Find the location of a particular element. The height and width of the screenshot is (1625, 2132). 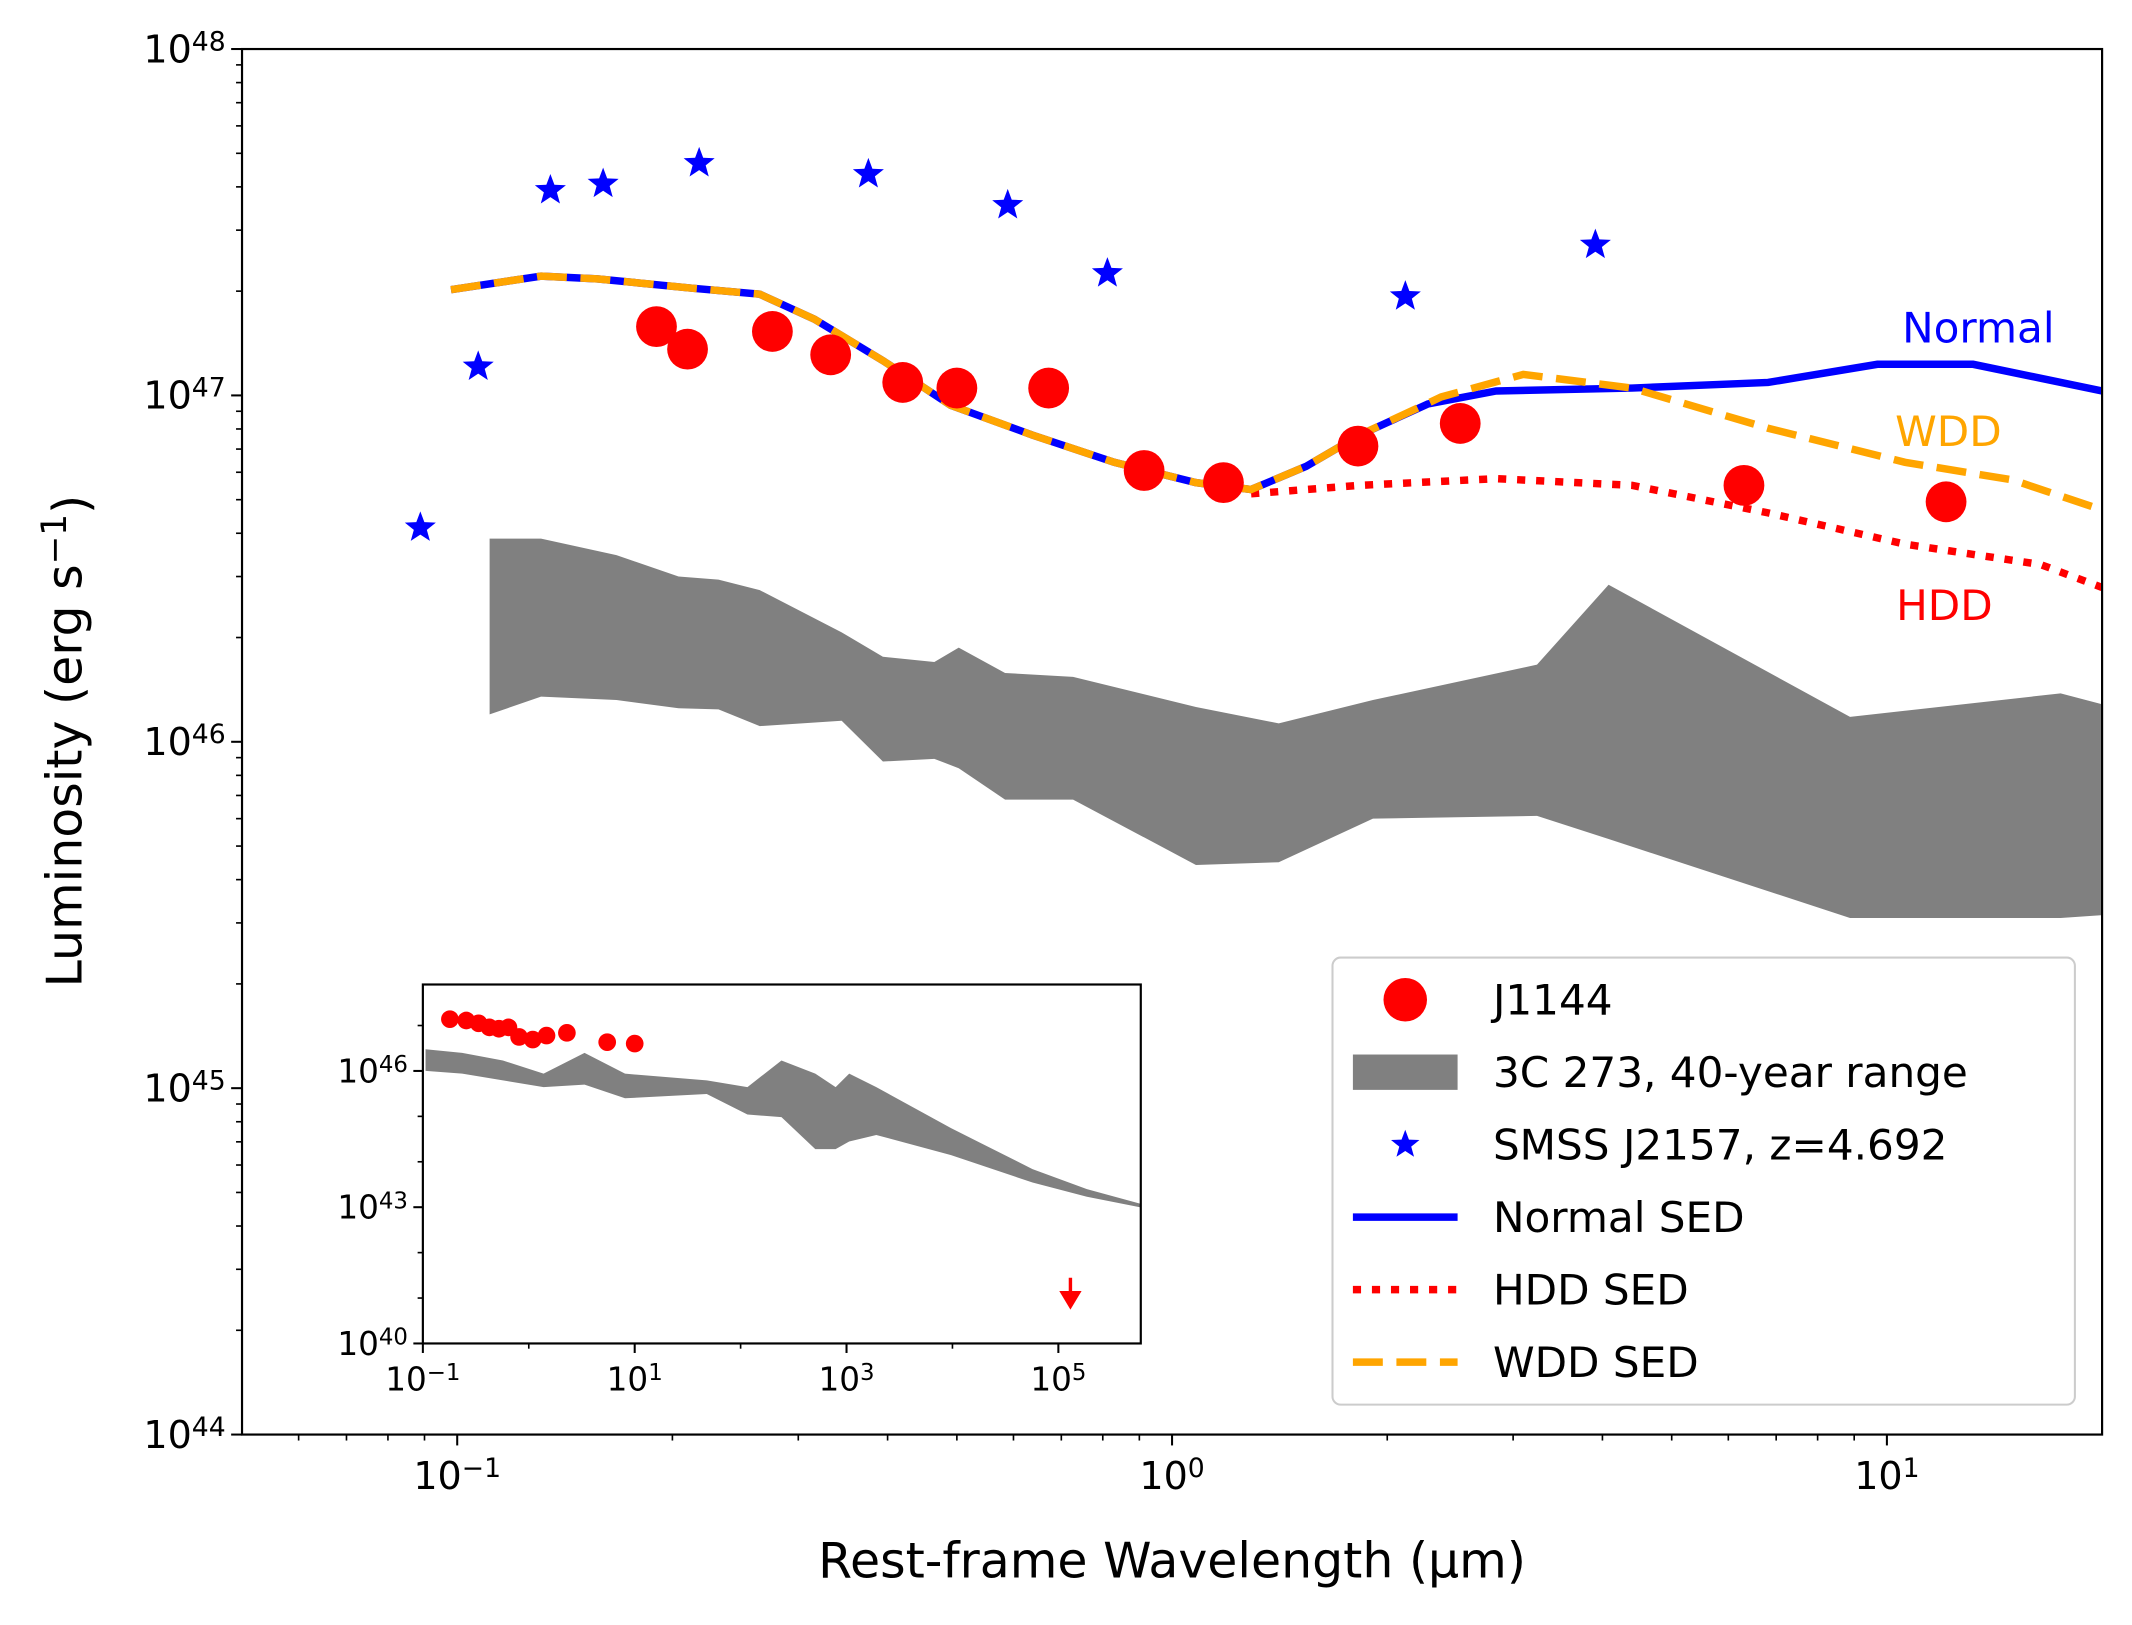

legend-label: 3C 273, 40-year range is located at coordinates (1730, 1072).